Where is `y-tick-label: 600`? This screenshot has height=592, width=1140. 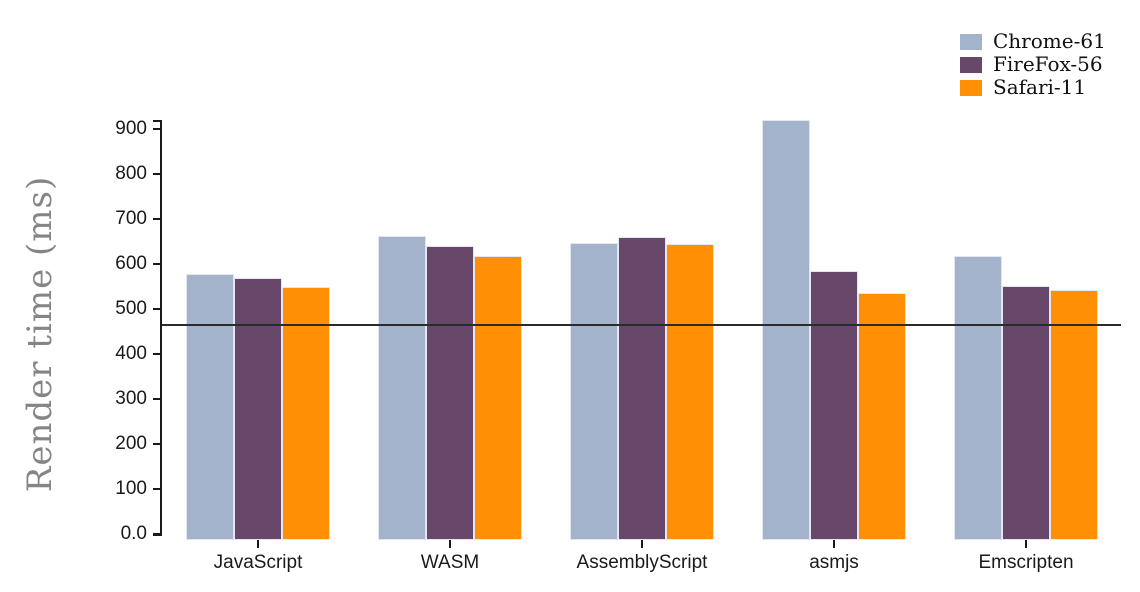
y-tick-label: 600 is located at coordinates (131, 263).